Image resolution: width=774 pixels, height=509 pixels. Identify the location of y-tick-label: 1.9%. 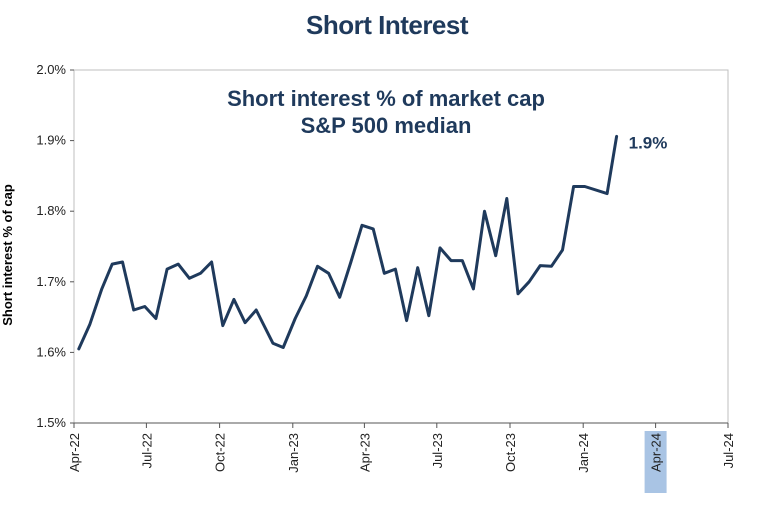
(51, 140).